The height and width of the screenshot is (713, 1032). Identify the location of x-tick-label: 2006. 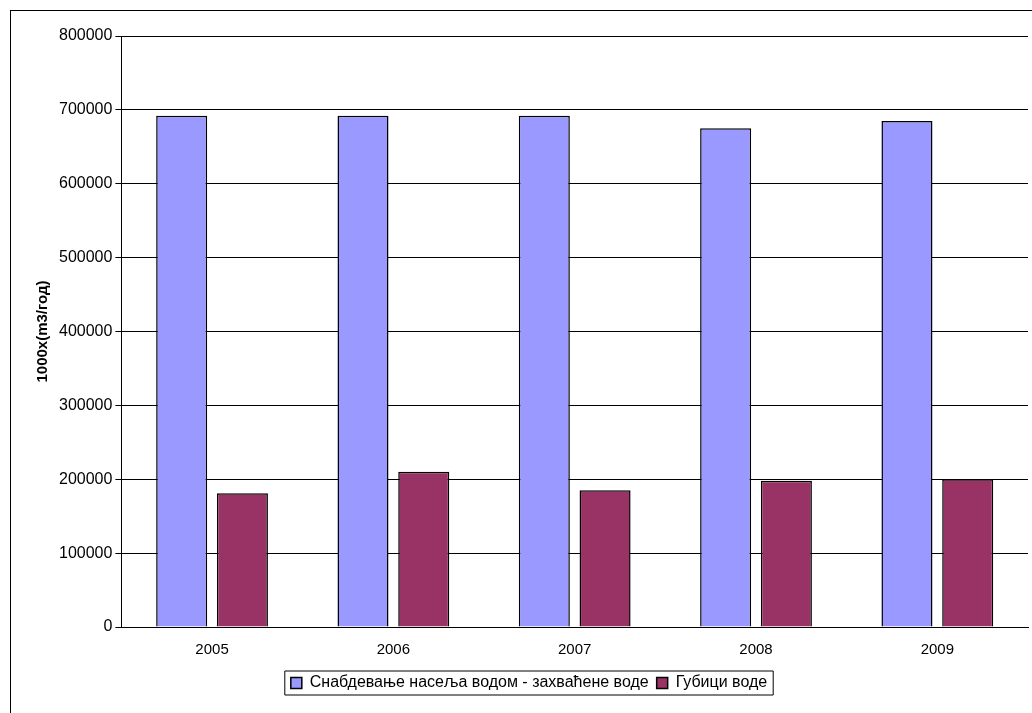
(393, 649).